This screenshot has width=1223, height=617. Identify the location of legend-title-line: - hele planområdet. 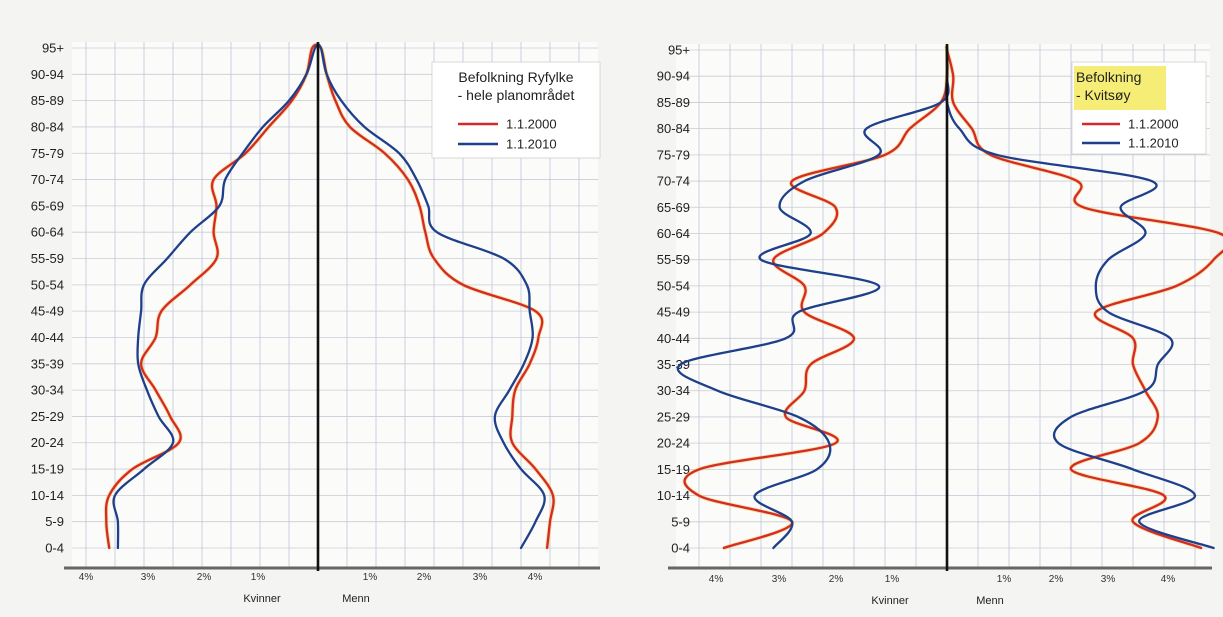
(516, 95).